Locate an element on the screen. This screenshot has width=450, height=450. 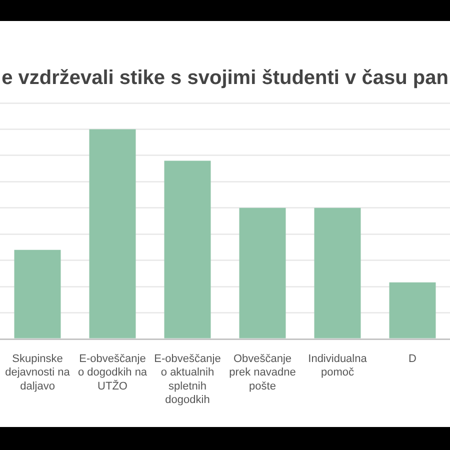
x-tick-label: Obveščanje prek navadne pošte is located at coordinates (262, 372).